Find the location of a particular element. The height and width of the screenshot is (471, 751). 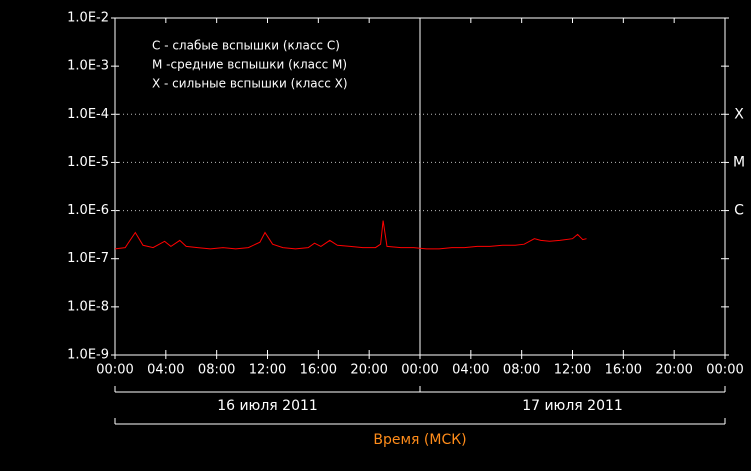

legend-text: M -средние вспышки (класс M) is located at coordinates (249, 65).